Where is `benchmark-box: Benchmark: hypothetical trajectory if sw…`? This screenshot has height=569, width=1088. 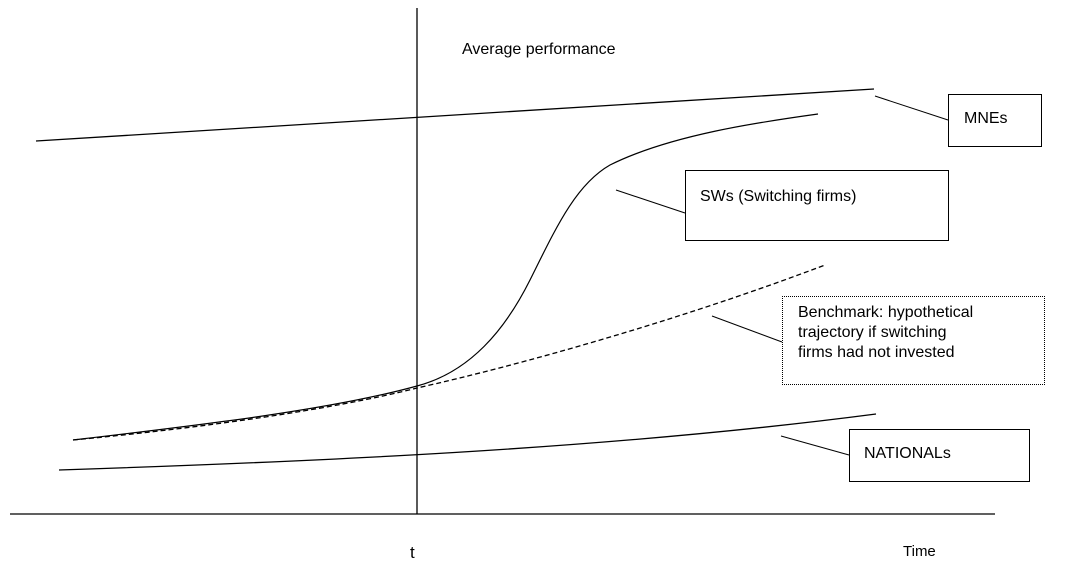
benchmark-box: Benchmark: hypothetical trajectory if sw… is located at coordinates (913, 340).